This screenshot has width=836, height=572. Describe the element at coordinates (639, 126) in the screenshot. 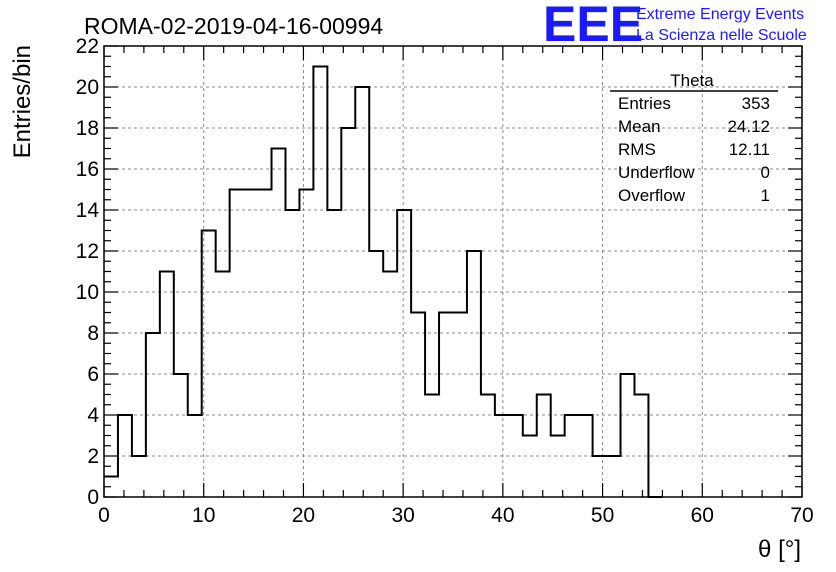

I see `stats-label: Mean` at that location.